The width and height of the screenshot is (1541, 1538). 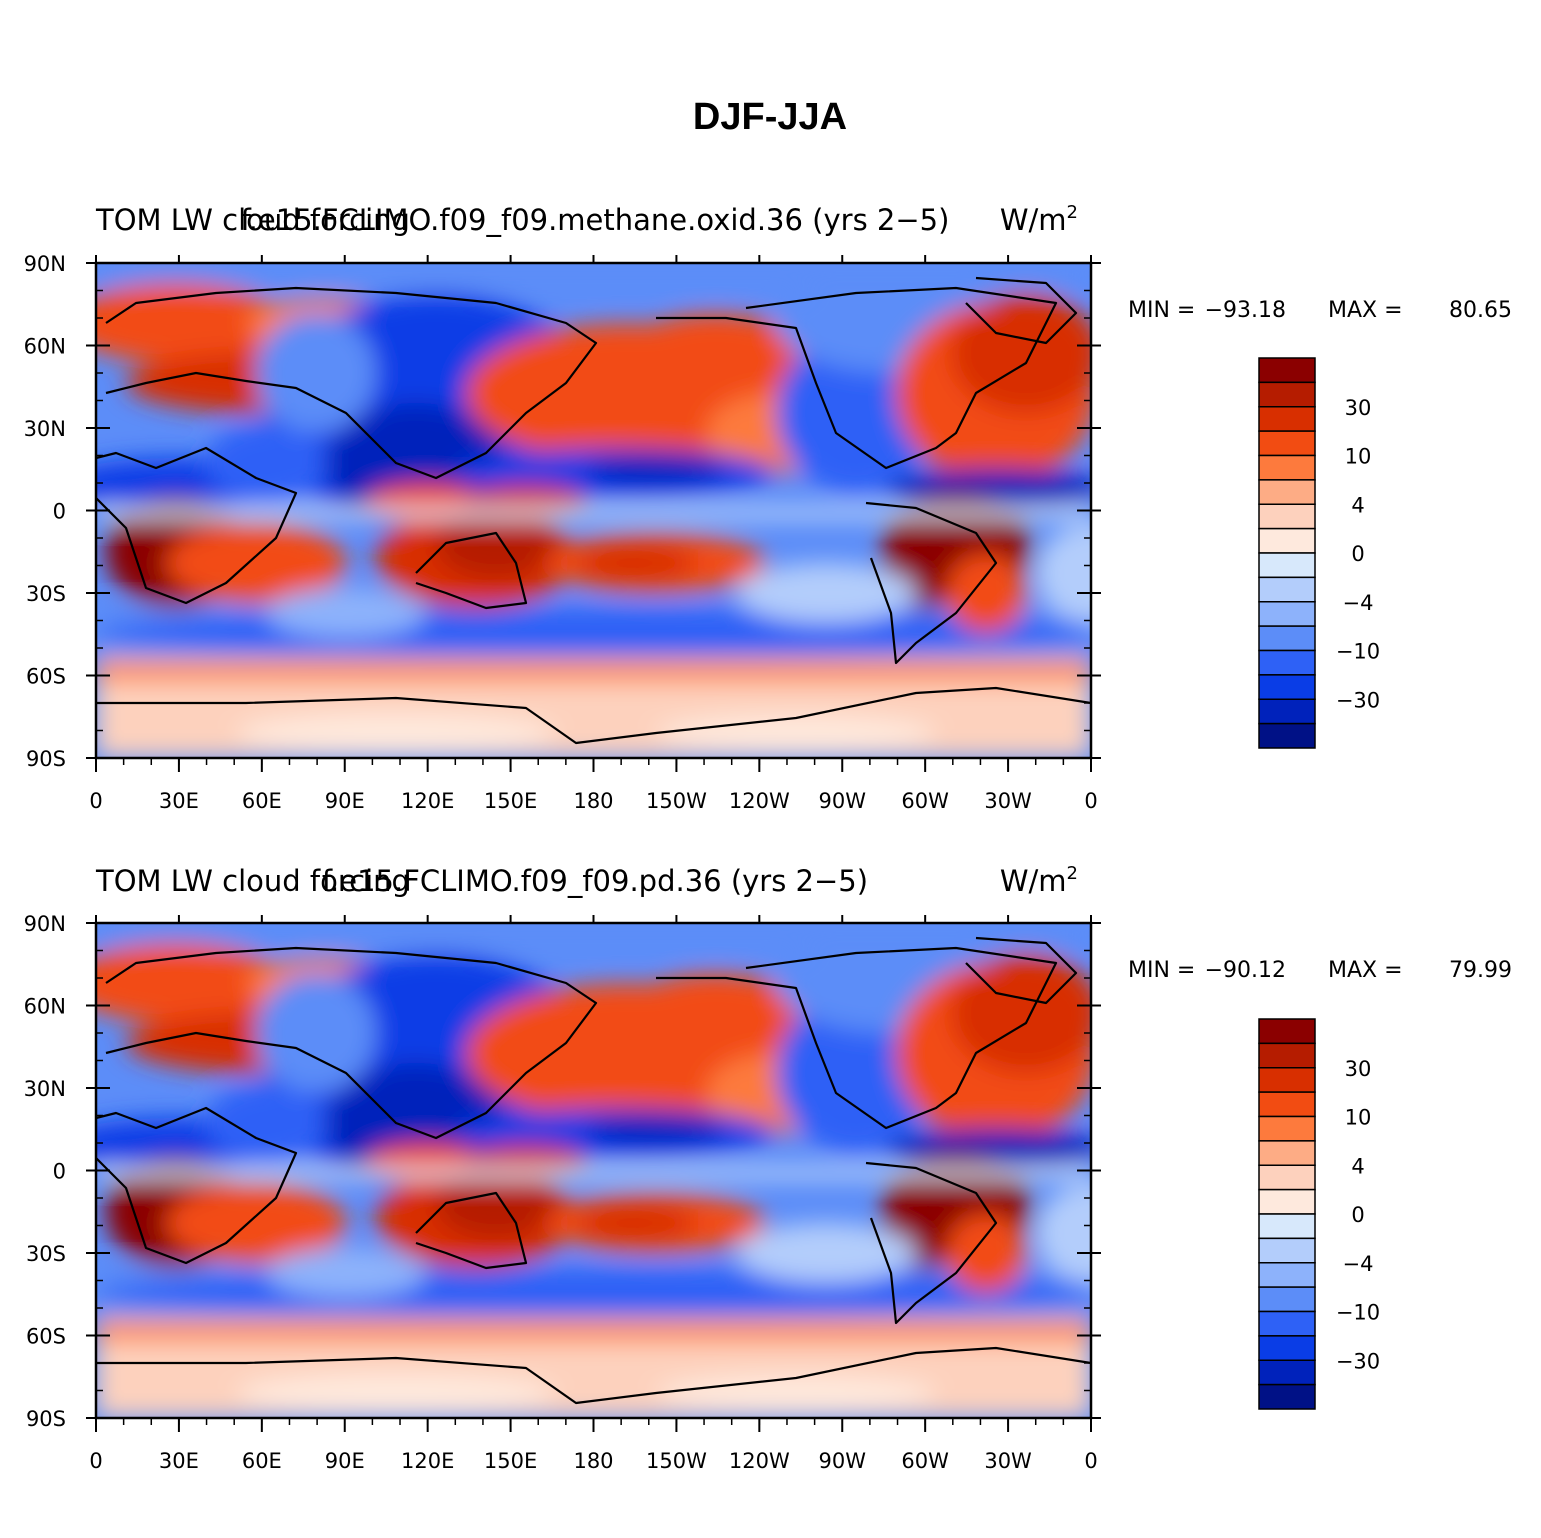 What do you see at coordinates (595, 881) in the screenshot?
I see `panel-center-string: f.e15.FCLIMO.f09_f09.pd.36 (yrs 2−5)` at bounding box center [595, 881].